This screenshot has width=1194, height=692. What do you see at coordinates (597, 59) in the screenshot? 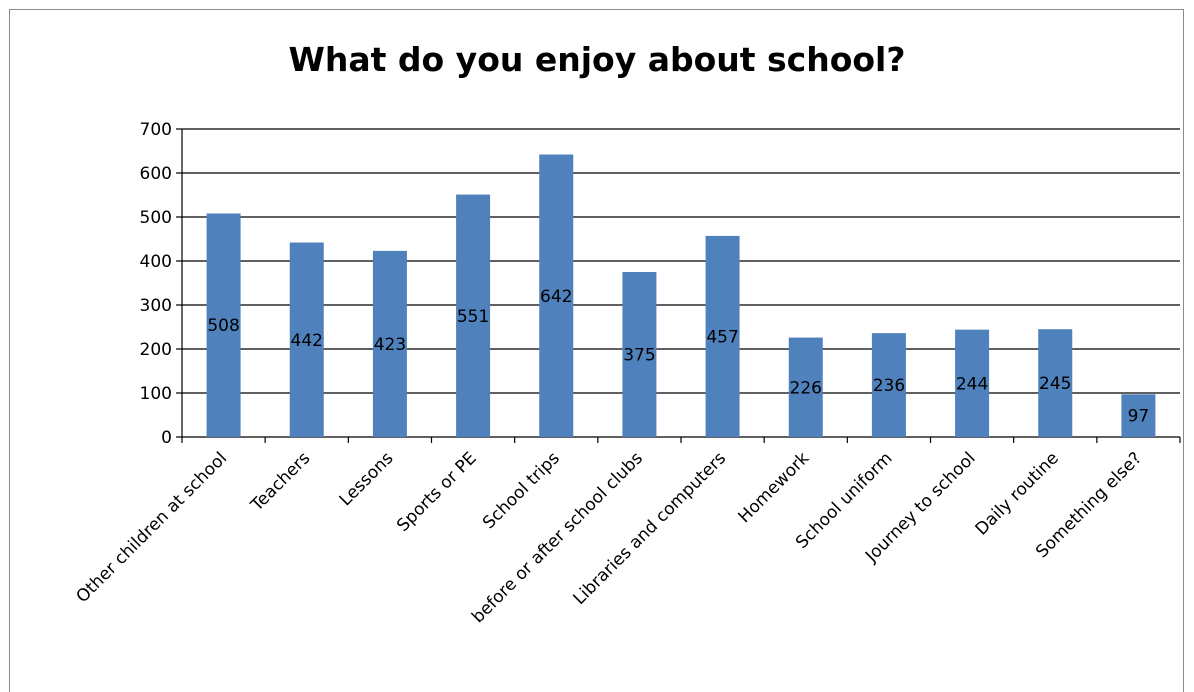
I see `chart-title: What do you enjoy about school?` at bounding box center [597, 59].